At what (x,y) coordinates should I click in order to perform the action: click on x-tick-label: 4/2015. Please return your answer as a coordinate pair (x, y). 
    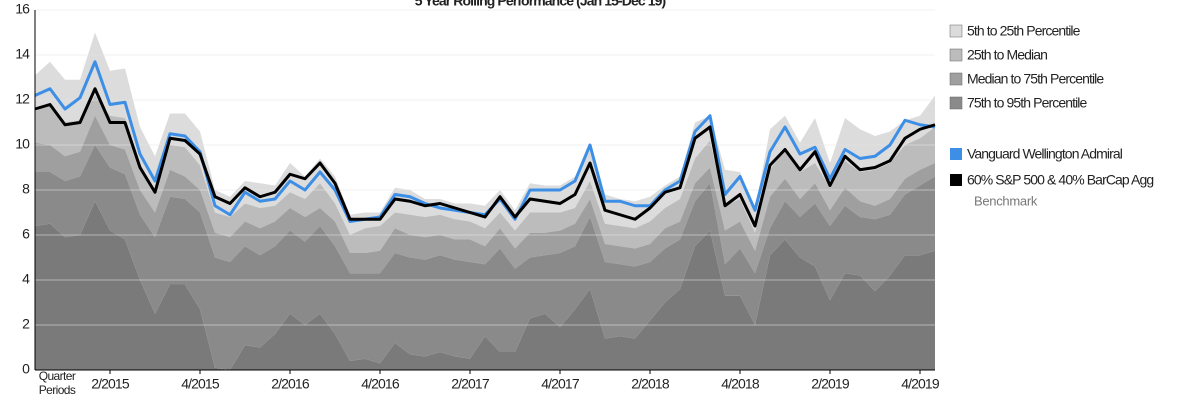
    Looking at the image, I should click on (200, 384).